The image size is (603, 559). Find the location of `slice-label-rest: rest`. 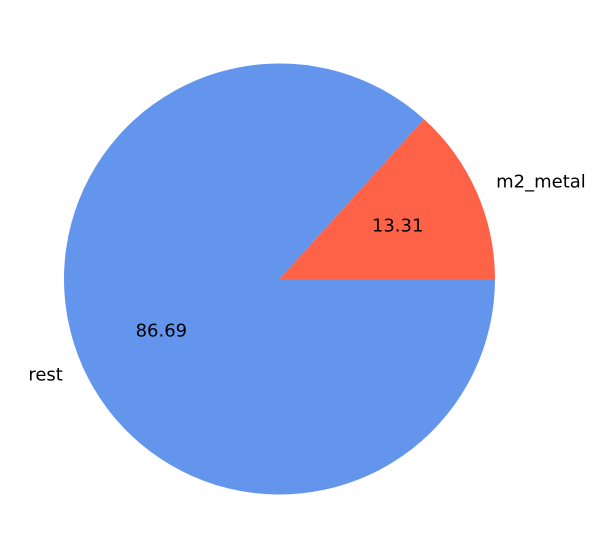

slice-label-rest: rest is located at coordinates (45, 374).